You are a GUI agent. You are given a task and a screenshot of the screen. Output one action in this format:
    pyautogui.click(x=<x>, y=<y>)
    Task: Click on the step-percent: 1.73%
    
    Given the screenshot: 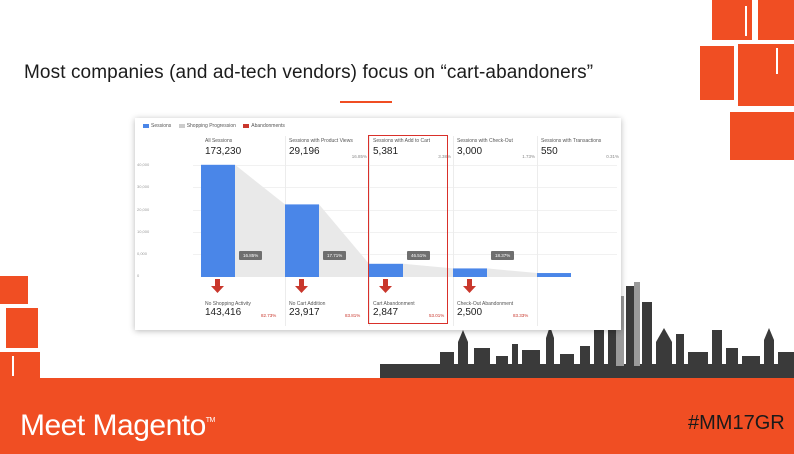 What is the action you would take?
    pyautogui.click(x=528, y=156)
    